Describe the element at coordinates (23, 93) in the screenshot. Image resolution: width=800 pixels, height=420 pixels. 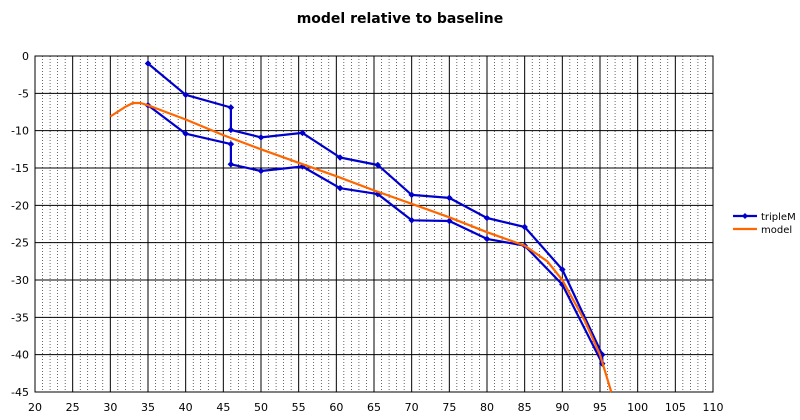
I see `y-tick-label: -5` at that location.